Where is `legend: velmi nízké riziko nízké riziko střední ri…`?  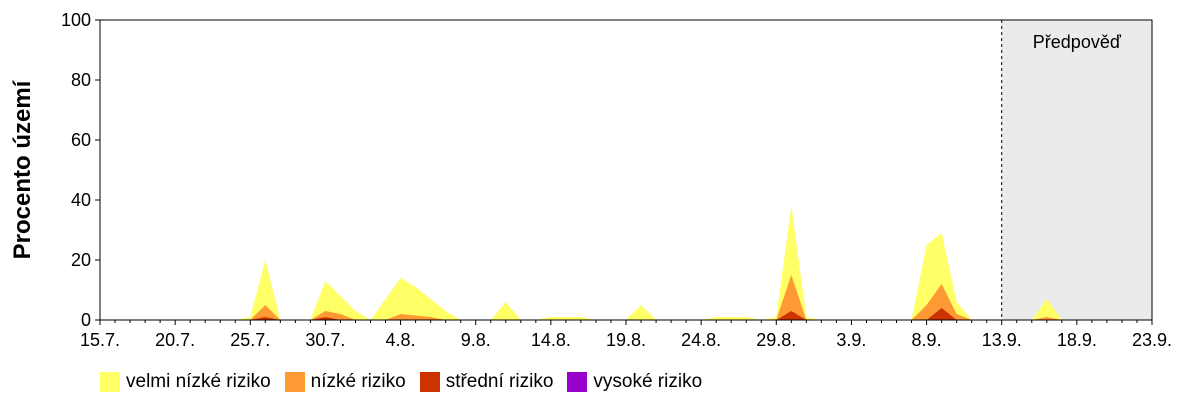 legend: velmi nízké riziko nízké riziko střední ri… is located at coordinates (408, 382).